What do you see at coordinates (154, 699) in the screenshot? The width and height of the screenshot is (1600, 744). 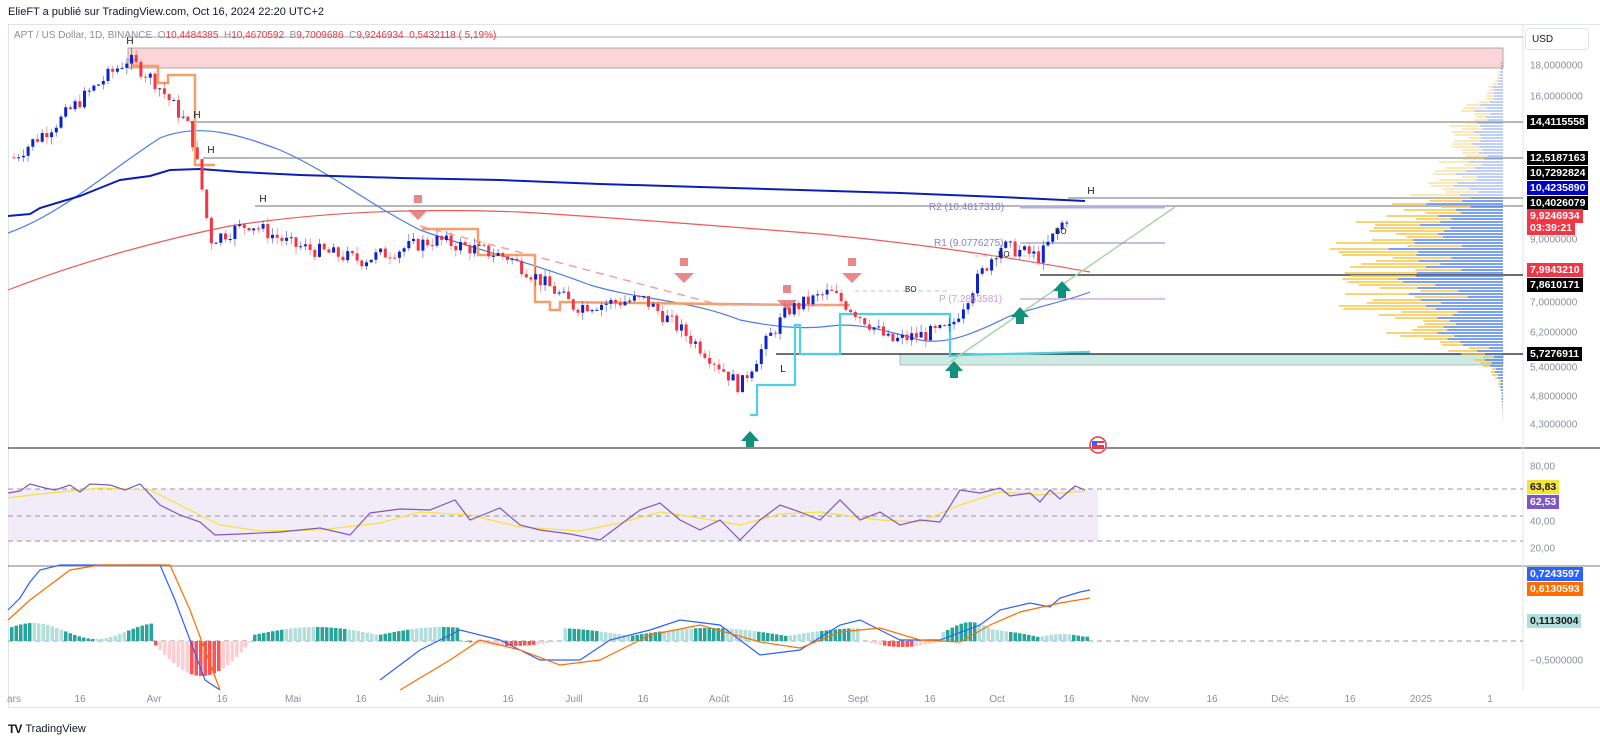 I see `time-axis-label: Avr` at bounding box center [154, 699].